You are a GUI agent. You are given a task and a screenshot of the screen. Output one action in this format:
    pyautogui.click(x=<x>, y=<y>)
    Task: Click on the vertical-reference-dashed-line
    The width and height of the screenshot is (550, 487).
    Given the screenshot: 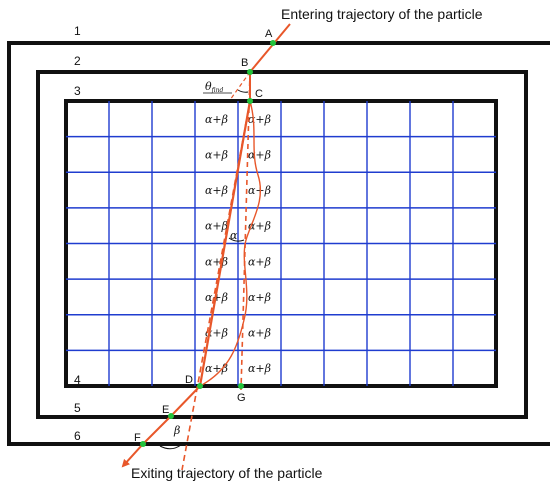 What is the action you would take?
    pyautogui.click(x=245, y=231)
    